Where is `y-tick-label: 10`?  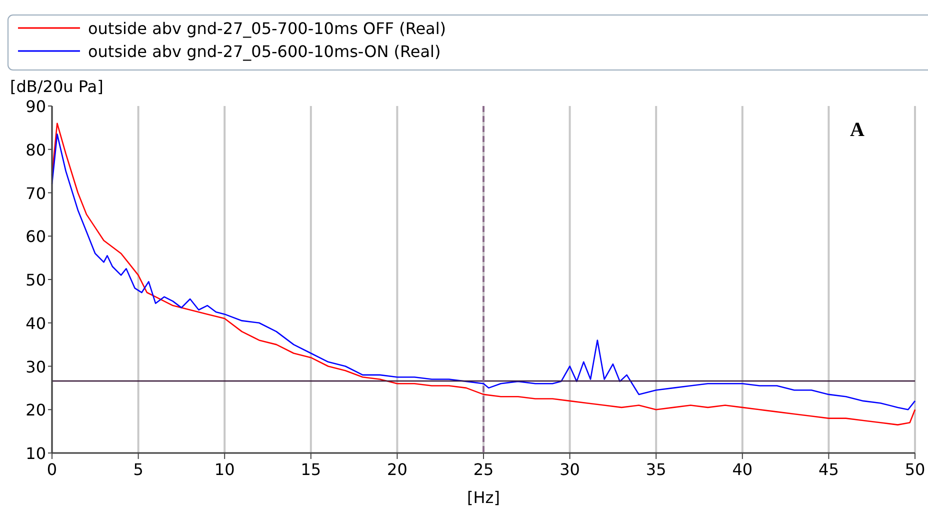 y-tick-label: 10 is located at coordinates (36, 453).